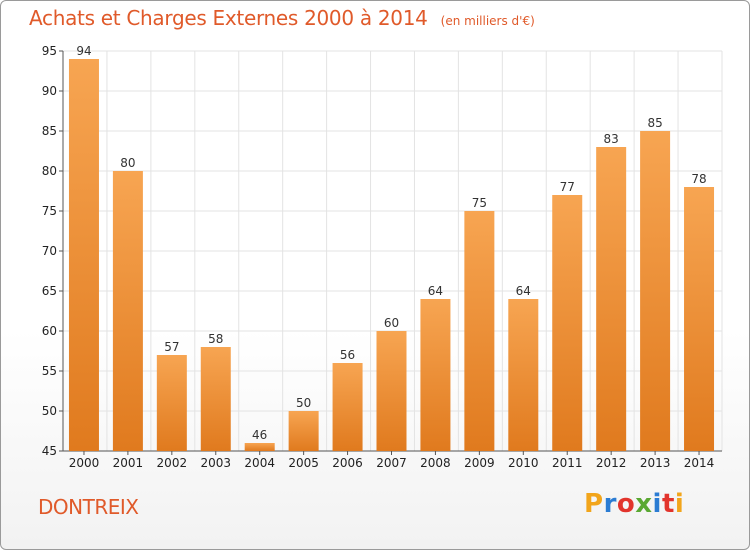 The height and width of the screenshot is (550, 750). What do you see at coordinates (611, 463) in the screenshot?
I see `x-tick-label: 2012` at bounding box center [611, 463].